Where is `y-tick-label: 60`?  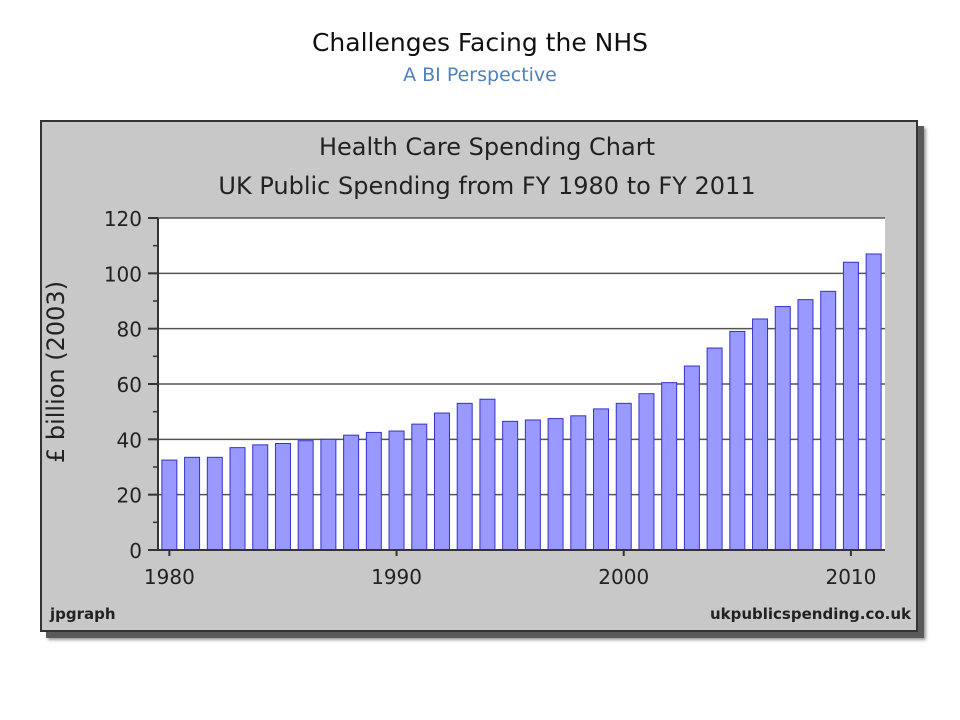 y-tick-label: 60 is located at coordinates (129, 385).